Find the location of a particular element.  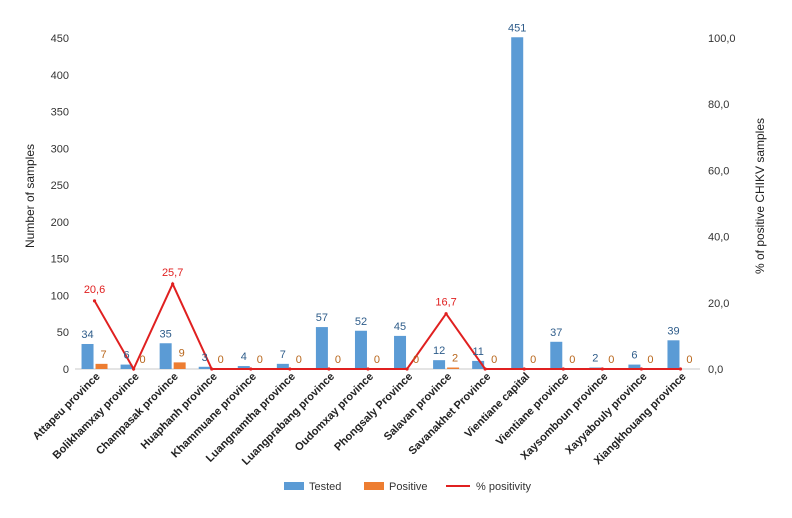

data-label-tested: 451 is located at coordinates (517, 28).